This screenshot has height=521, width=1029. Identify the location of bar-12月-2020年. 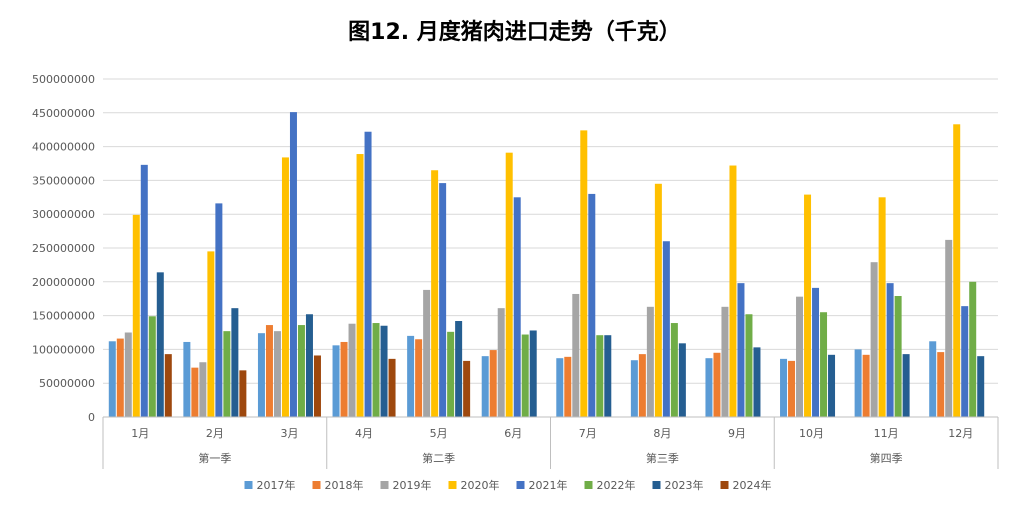
(957, 270).